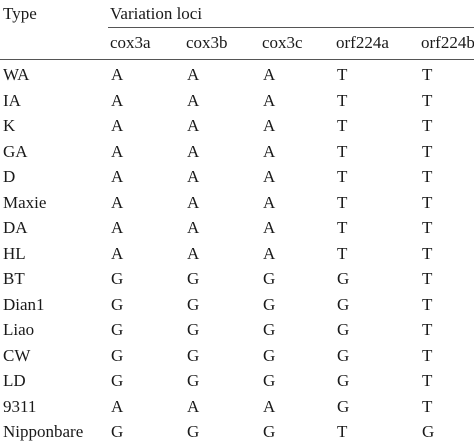 This screenshot has height=446, width=474. Describe the element at coordinates (237, 59) in the screenshot. I see `header-bottom-rule` at that location.